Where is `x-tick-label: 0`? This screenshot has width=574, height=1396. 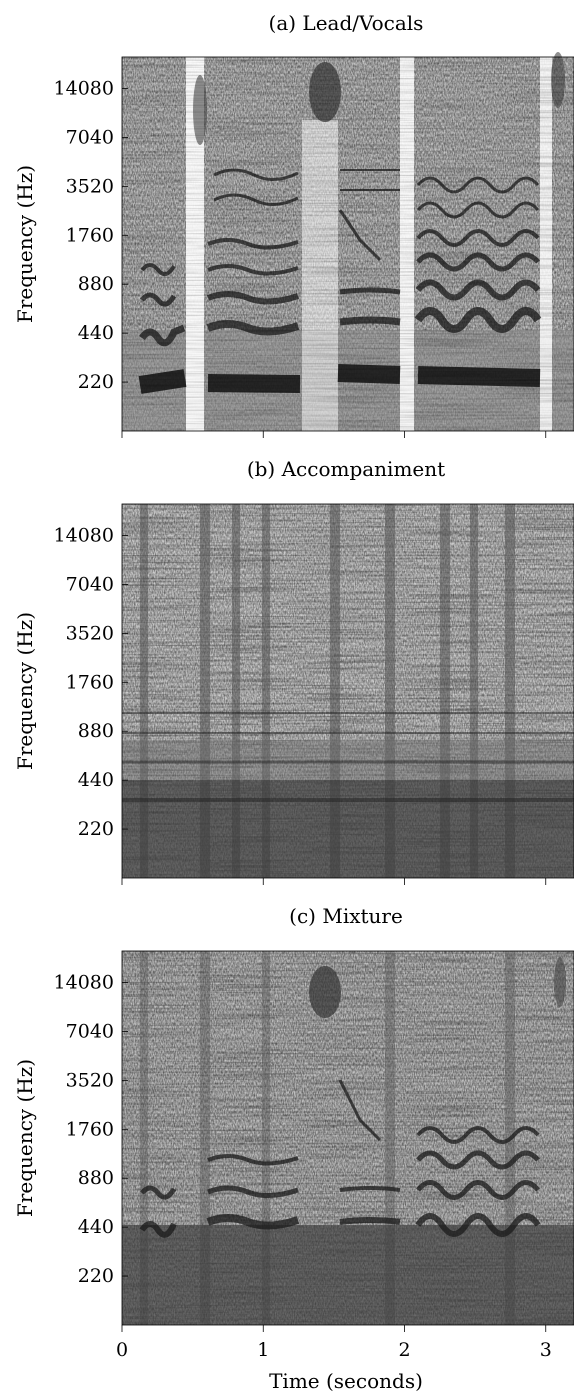 x-tick-label: 0 is located at coordinates (122, 1350).